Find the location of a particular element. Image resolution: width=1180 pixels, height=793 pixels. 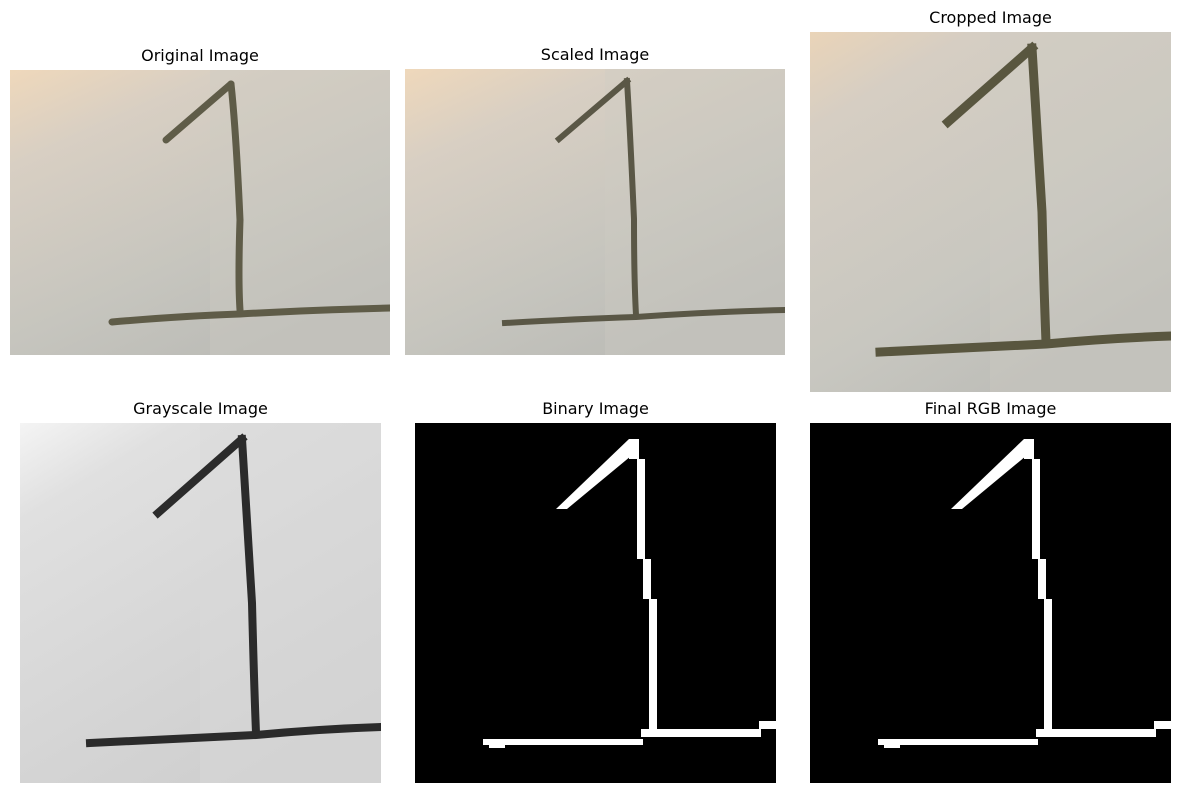

panel-title-cropped: Cropped Image is located at coordinates (990, 17).